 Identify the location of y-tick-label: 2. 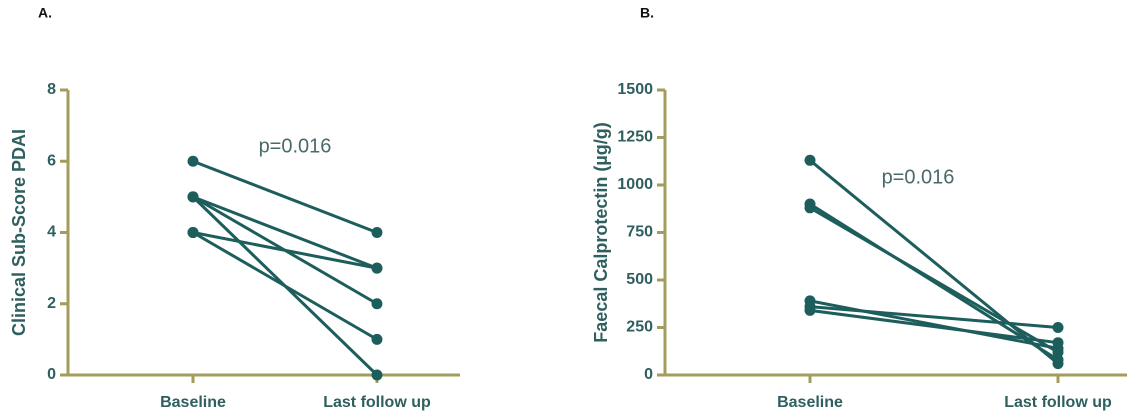
(51, 303).